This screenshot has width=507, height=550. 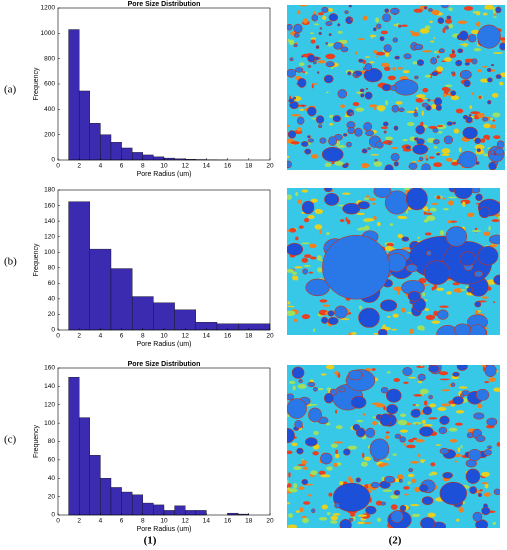 I want to click on x-tick-label: 16, so click(x=228, y=521).